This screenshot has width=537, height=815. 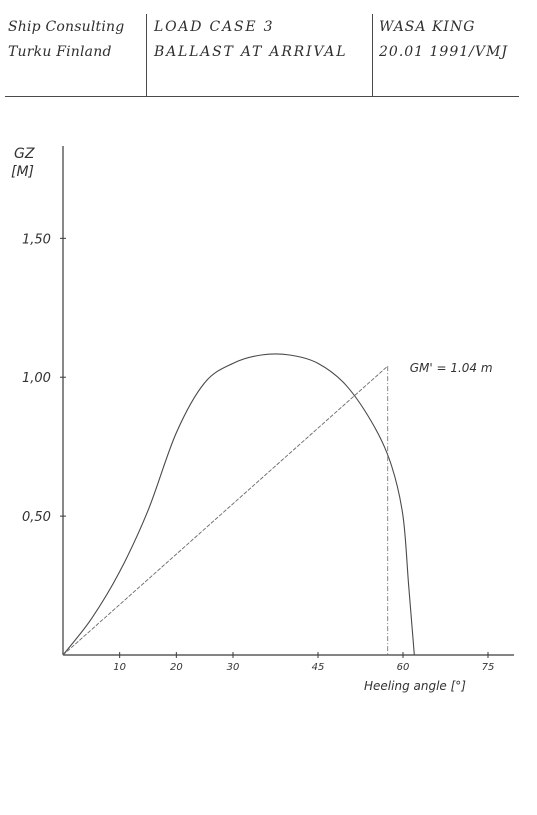 I want to click on company-location: Turku Finland, so click(x=60, y=52).